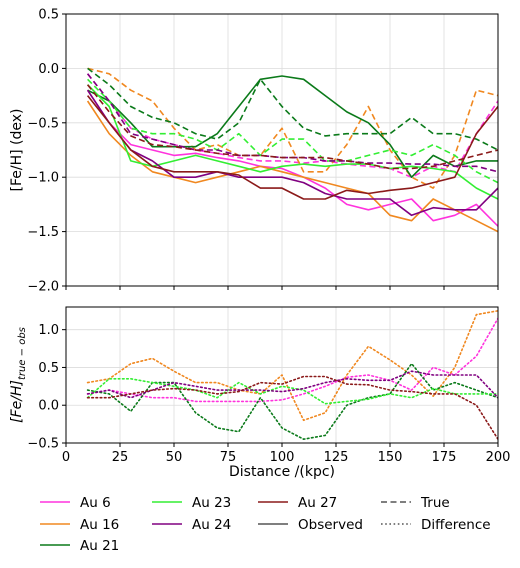  Describe the element at coordinates (282, 472) in the screenshot. I see `x-axis-label: Distance /(kpc)` at that location.